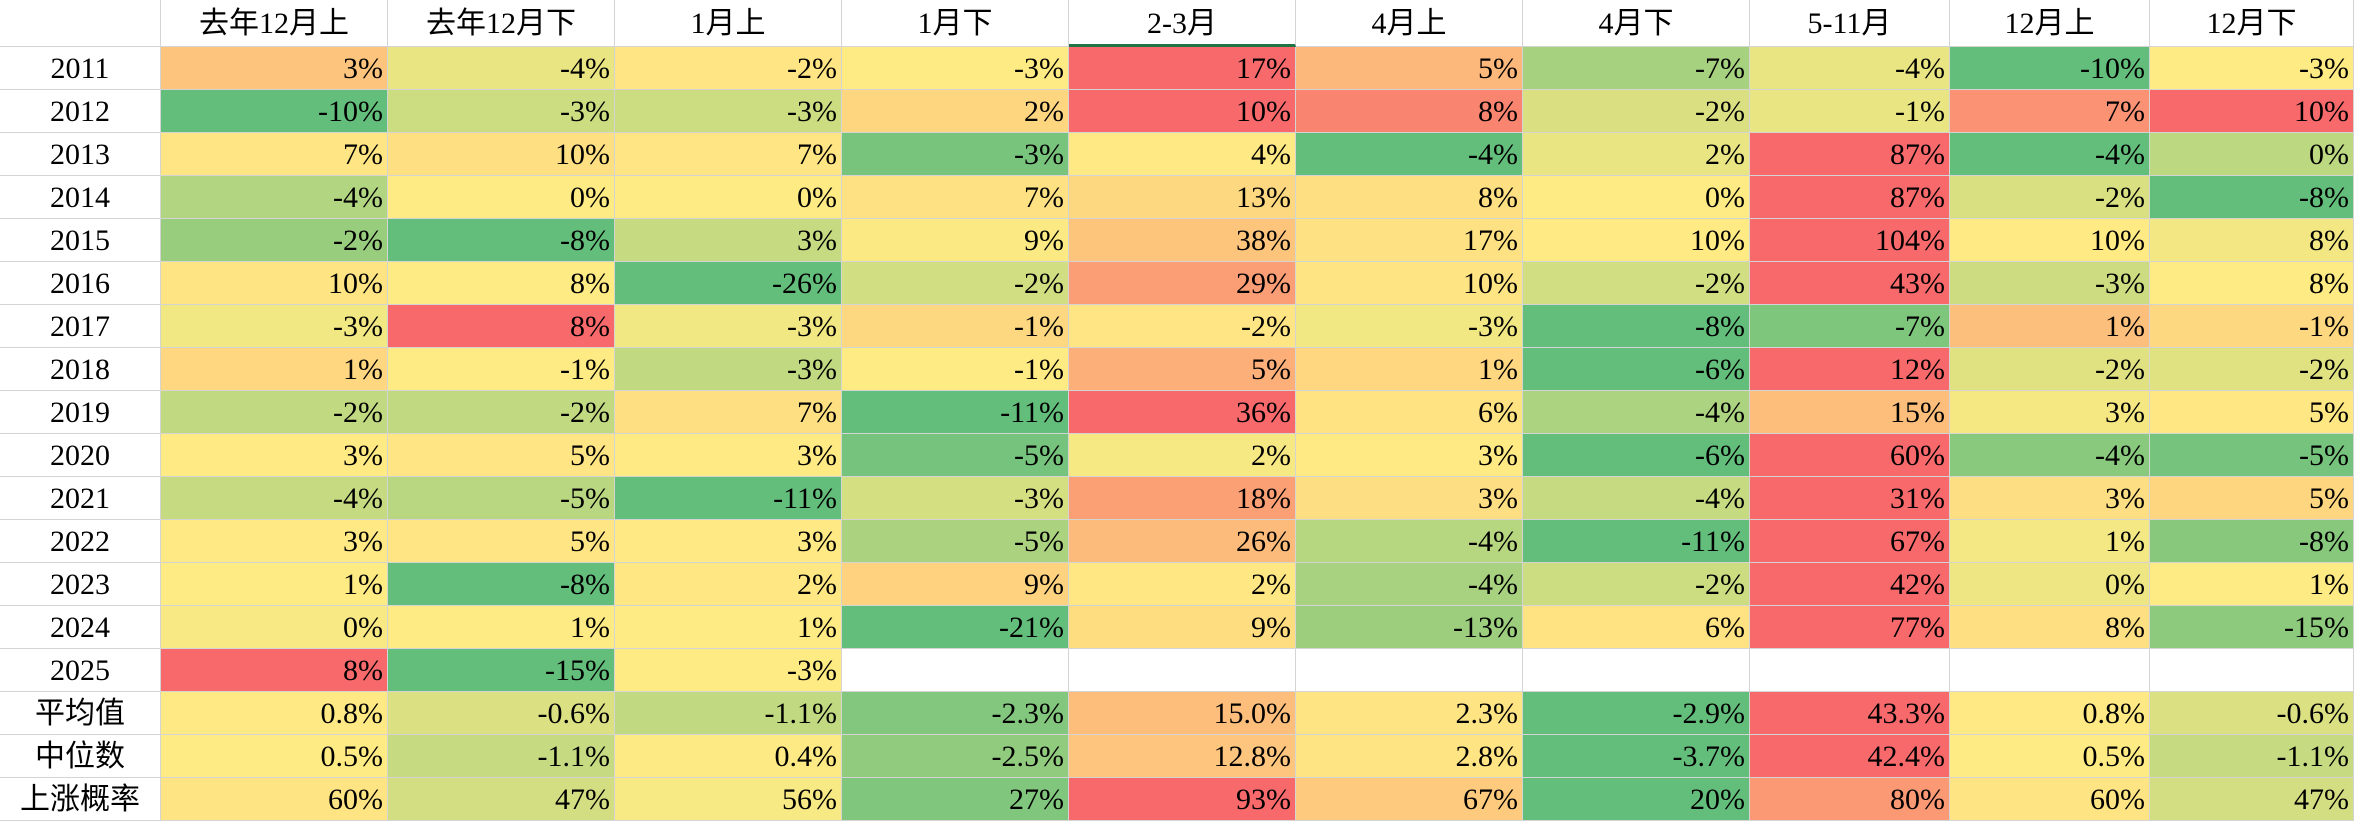  Describe the element at coordinates (1850, 240) in the screenshot. I see `data-cell: 104%` at that location.